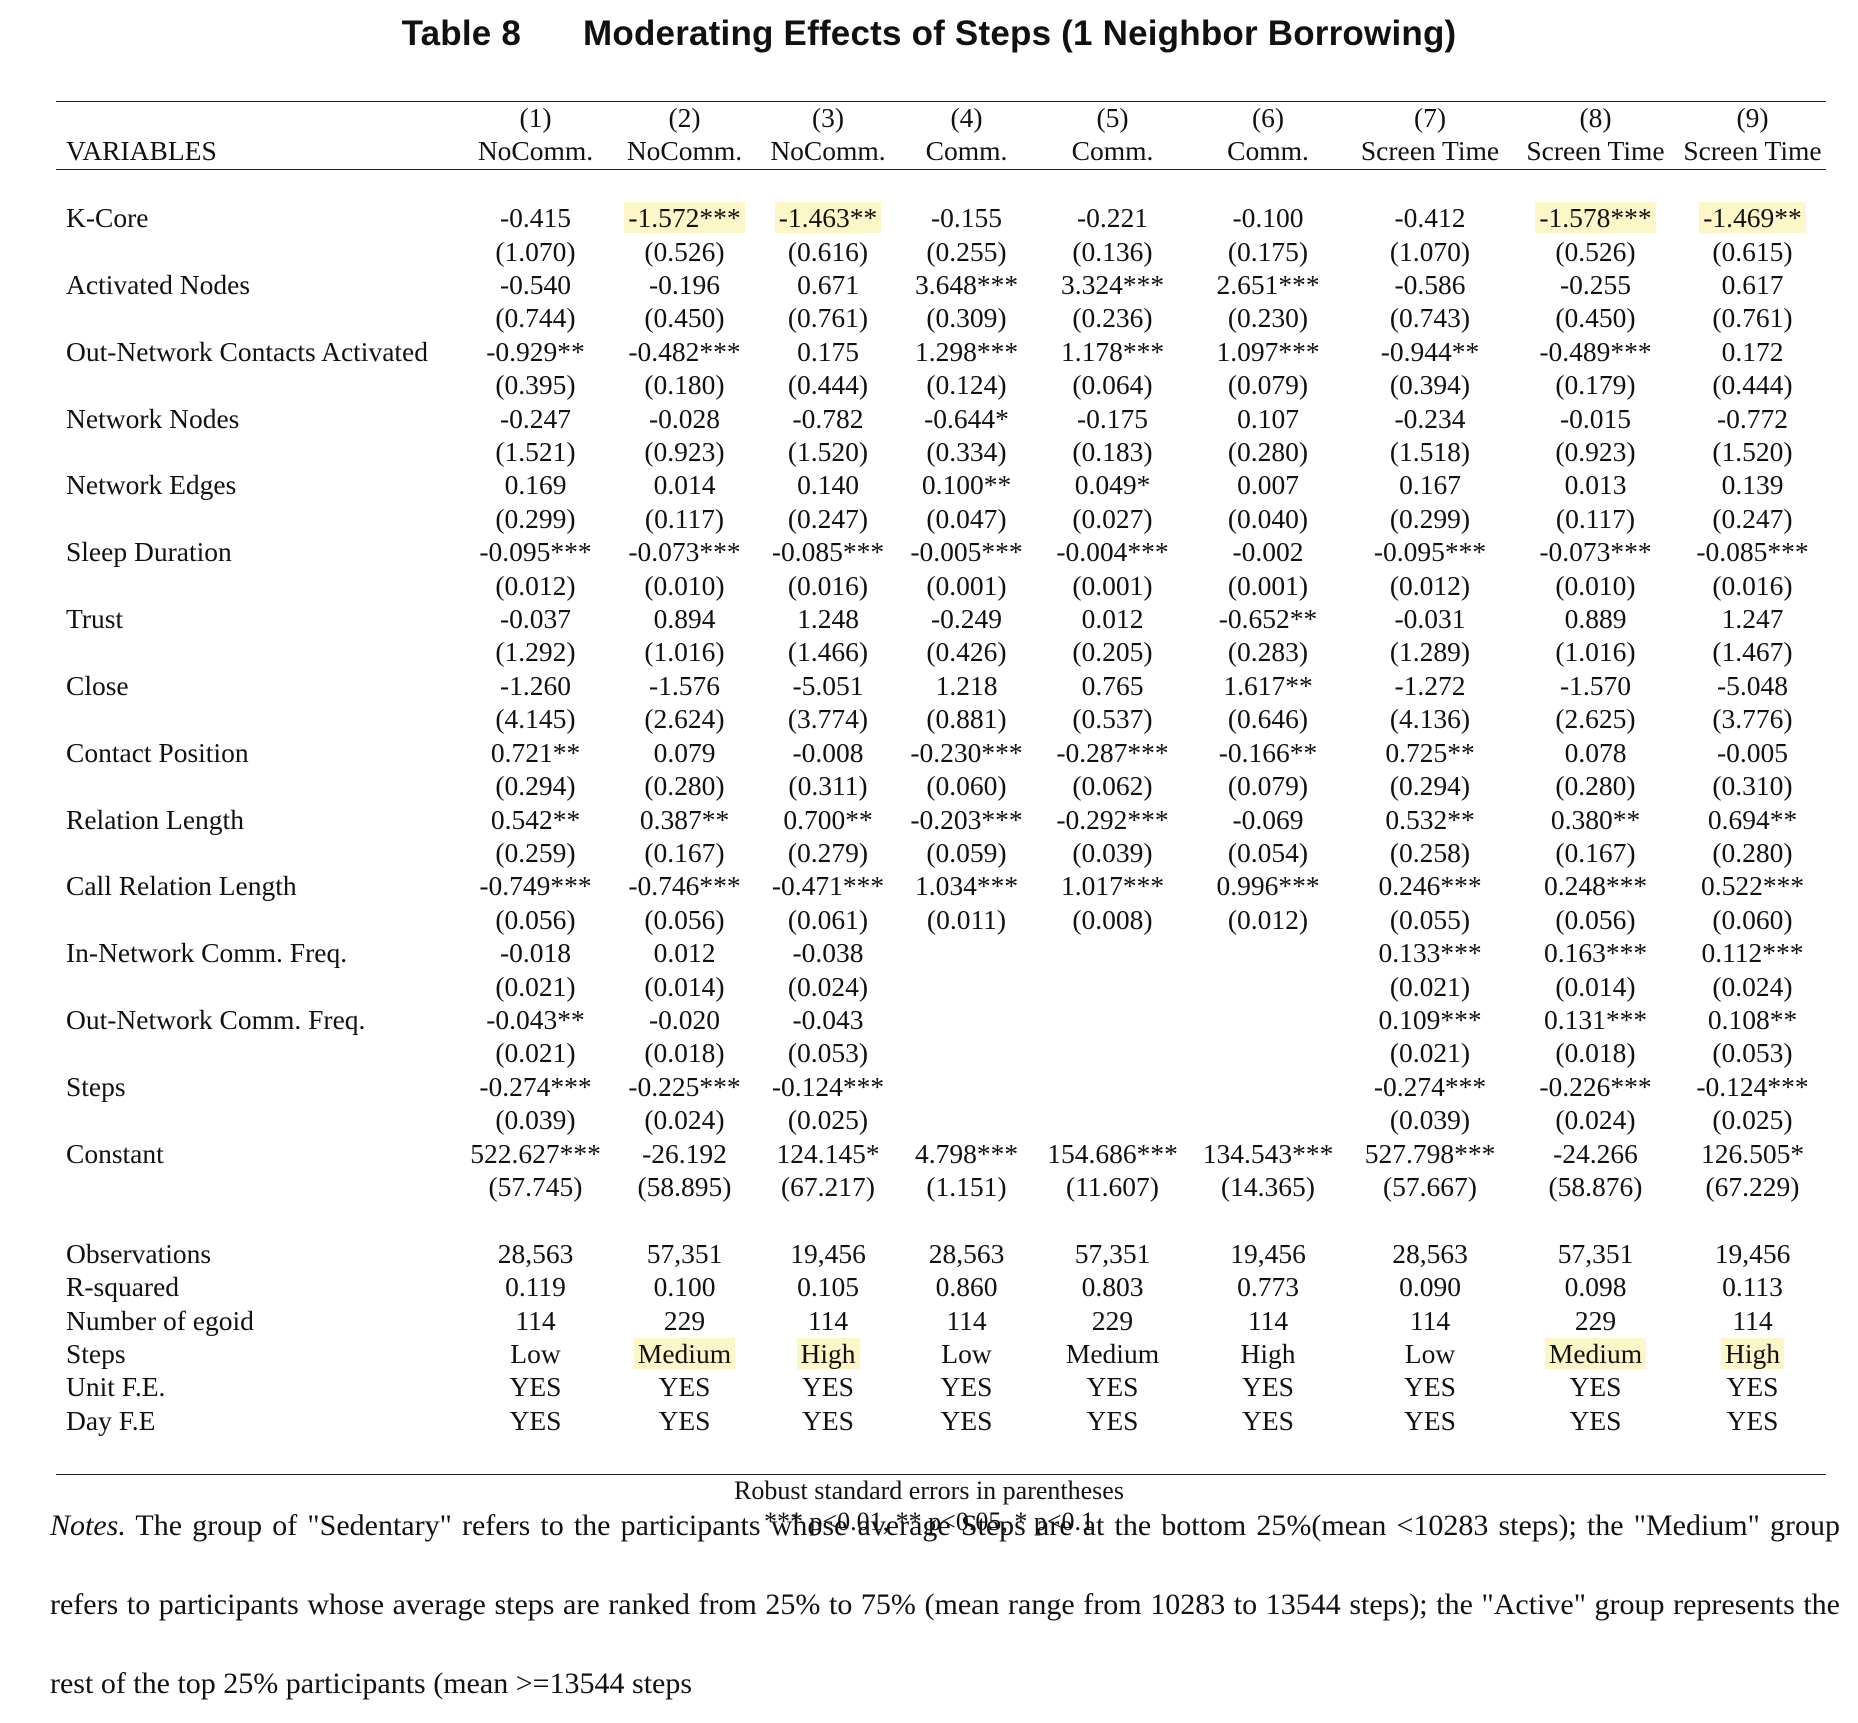  I want to click on se-cell: (0.310), so click(1752, 786).